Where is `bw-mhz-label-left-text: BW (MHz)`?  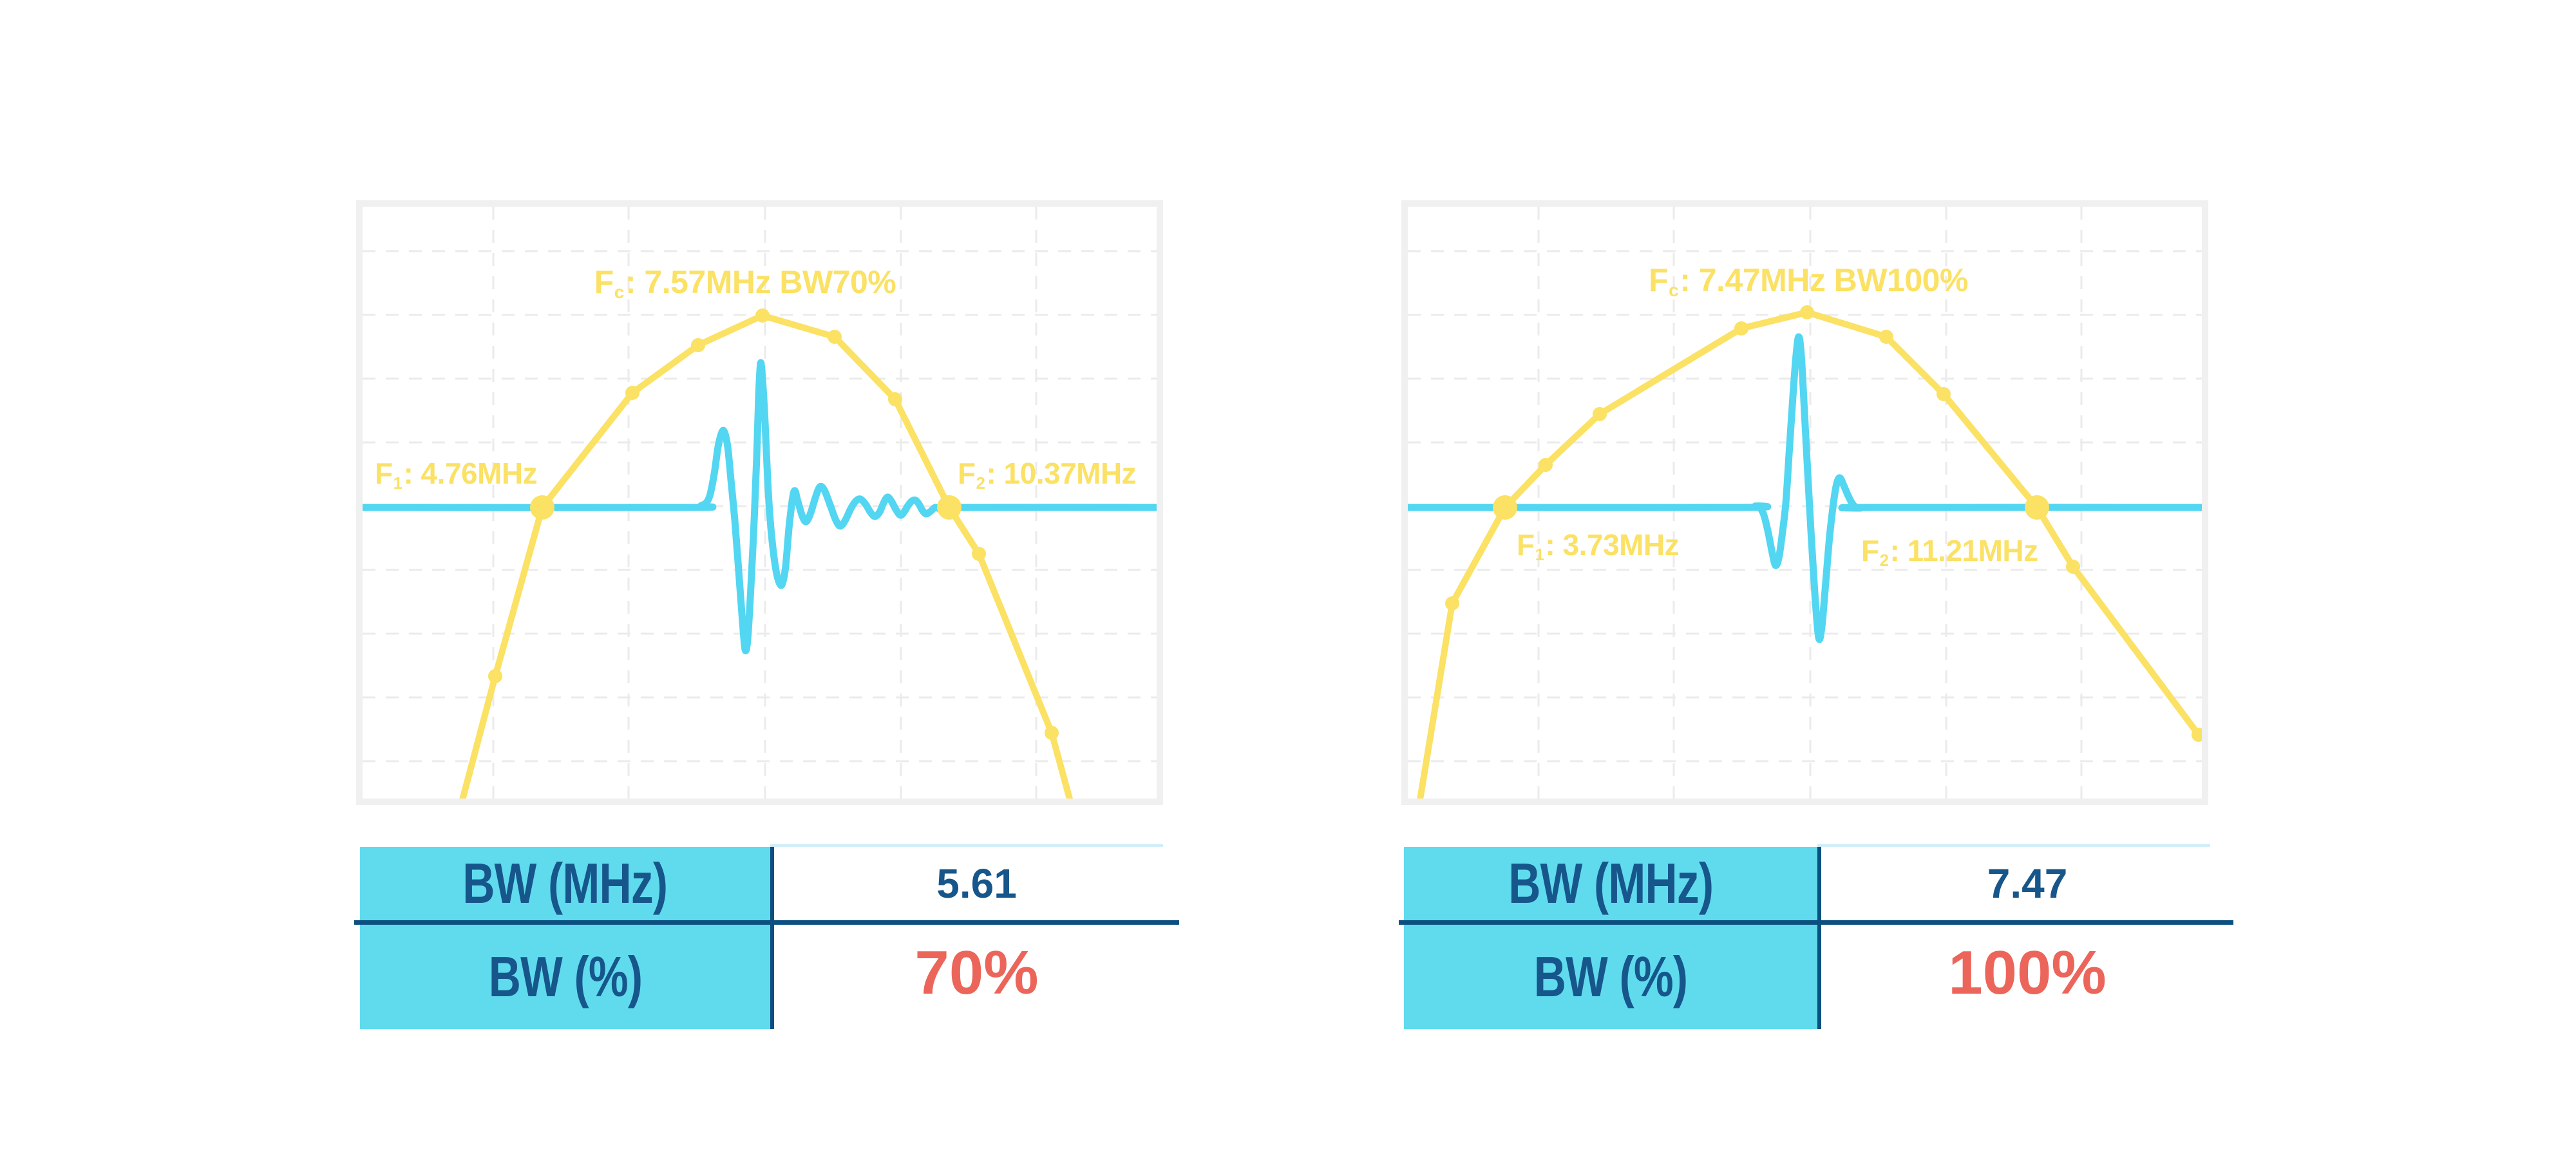
bw-mhz-label-left-text: BW (MHz) is located at coordinates (565, 883).